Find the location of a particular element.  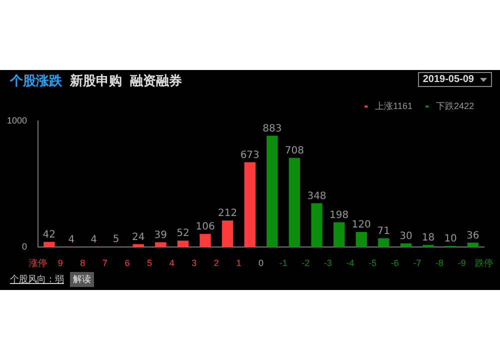

x-tick-label: 1 is located at coordinates (239, 263).